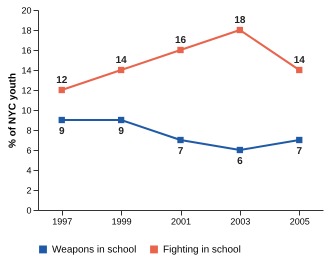 The height and width of the screenshot is (262, 329). Describe the element at coordinates (29, 171) in the screenshot. I see `y-tick-label: 4` at that location.